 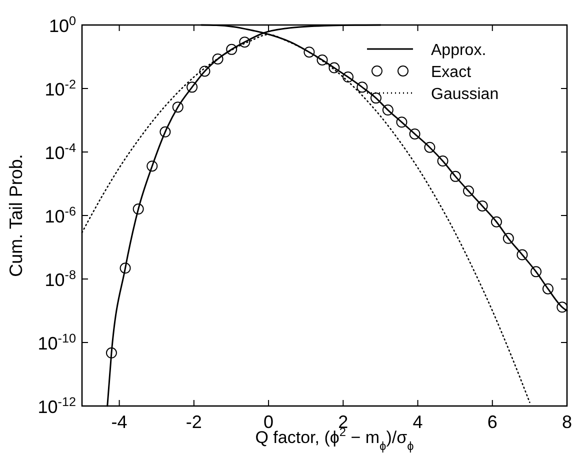 I want to click on y-tick-label: 10$^{0}$, so click(x=62, y=25).